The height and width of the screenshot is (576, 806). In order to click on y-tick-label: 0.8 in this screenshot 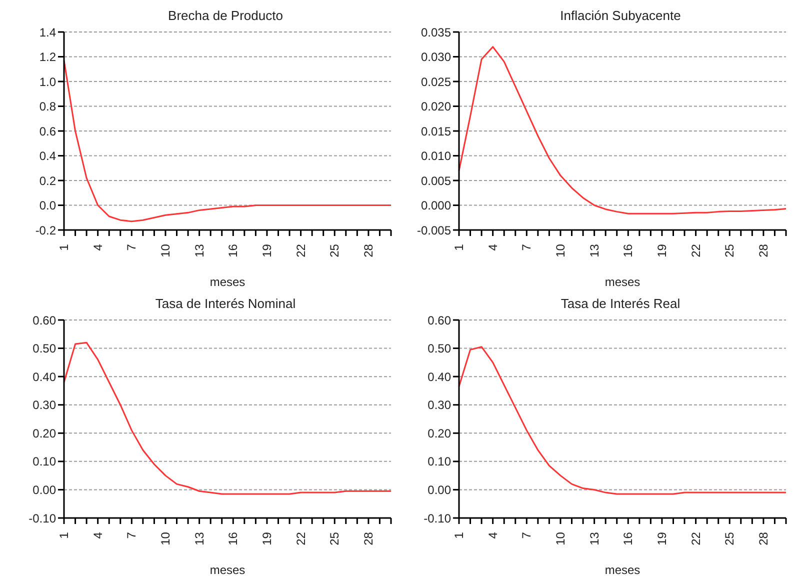, I will do `click(47, 107)`.